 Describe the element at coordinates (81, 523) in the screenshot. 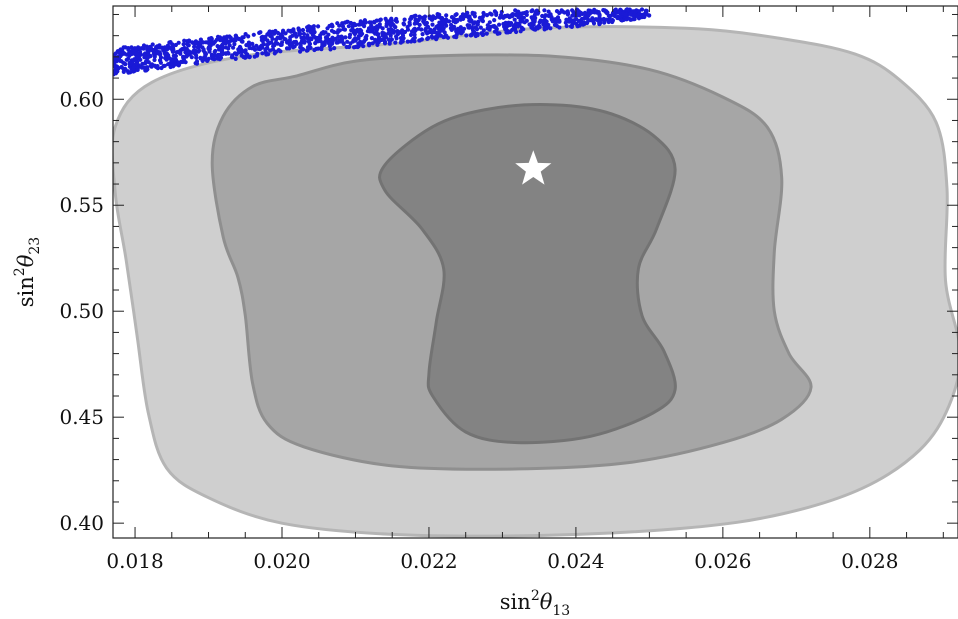

I see `y-tick-label: 0.40` at that location.